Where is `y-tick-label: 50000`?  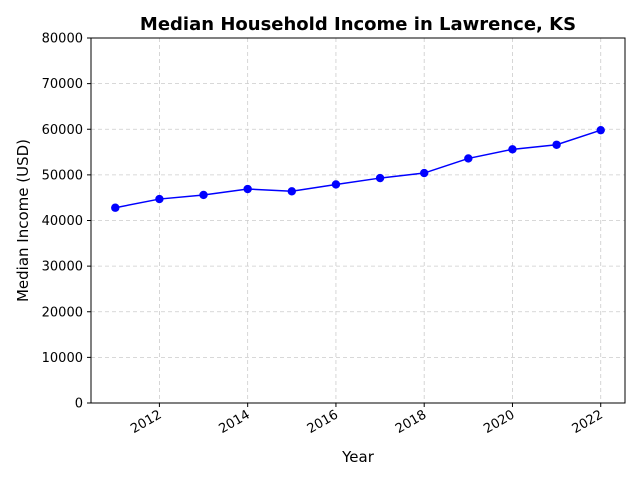
y-tick-label: 50000 is located at coordinates (62, 175).